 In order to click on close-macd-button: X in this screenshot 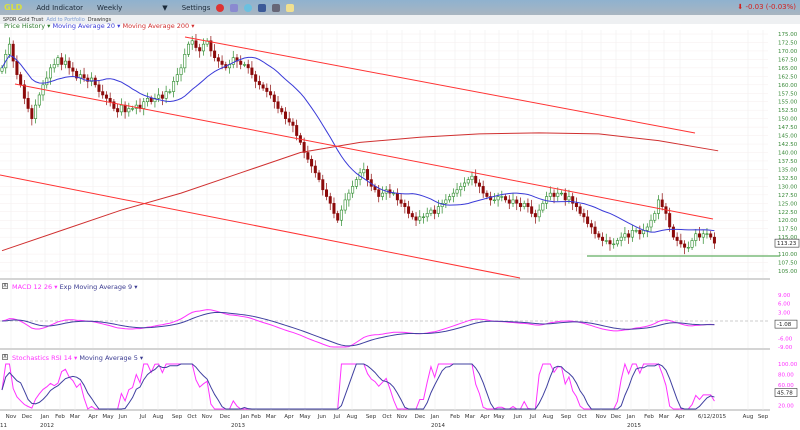, I will do `click(5, 286)`.